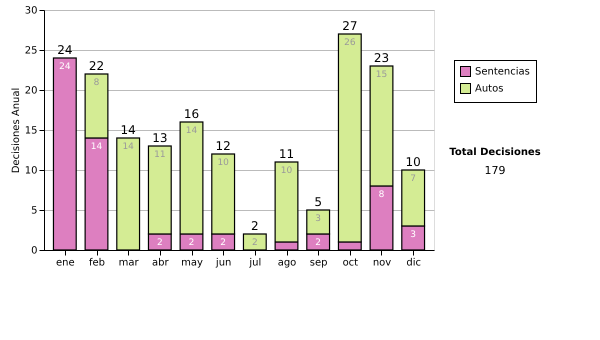 The height and width of the screenshot is (340, 600). I want to click on x-tick-label: jul, so click(255, 263).